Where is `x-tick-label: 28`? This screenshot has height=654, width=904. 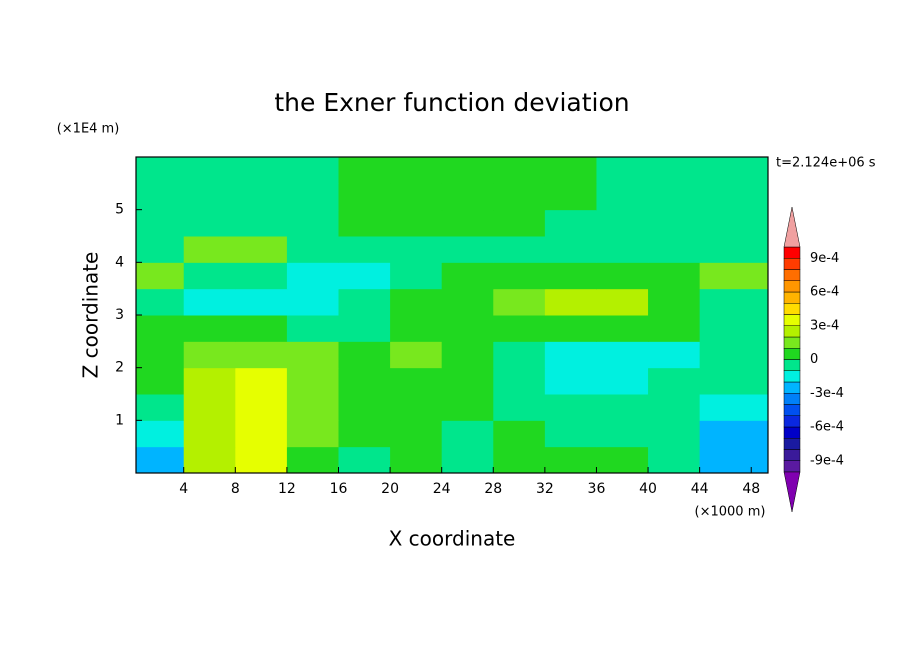 x-tick-label: 28 is located at coordinates (493, 489).